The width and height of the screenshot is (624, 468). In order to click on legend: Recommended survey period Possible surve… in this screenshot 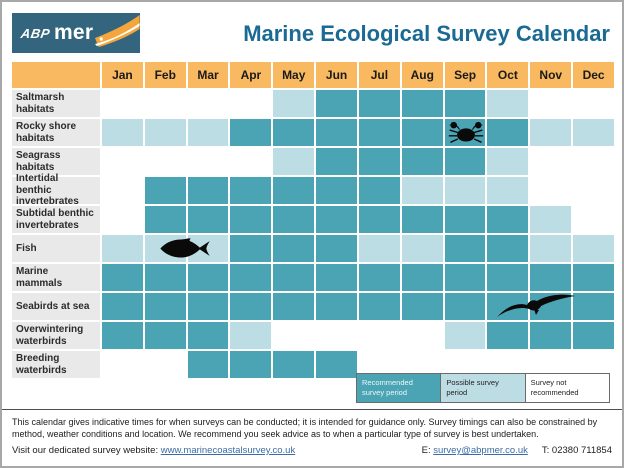, I will do `click(483, 388)`.